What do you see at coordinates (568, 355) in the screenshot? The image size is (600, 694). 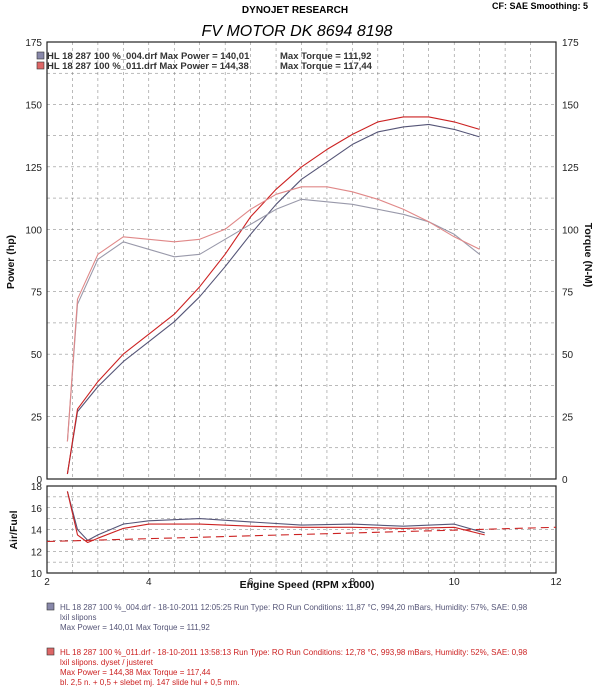 I see `y2-tick-label: 50` at bounding box center [568, 355].